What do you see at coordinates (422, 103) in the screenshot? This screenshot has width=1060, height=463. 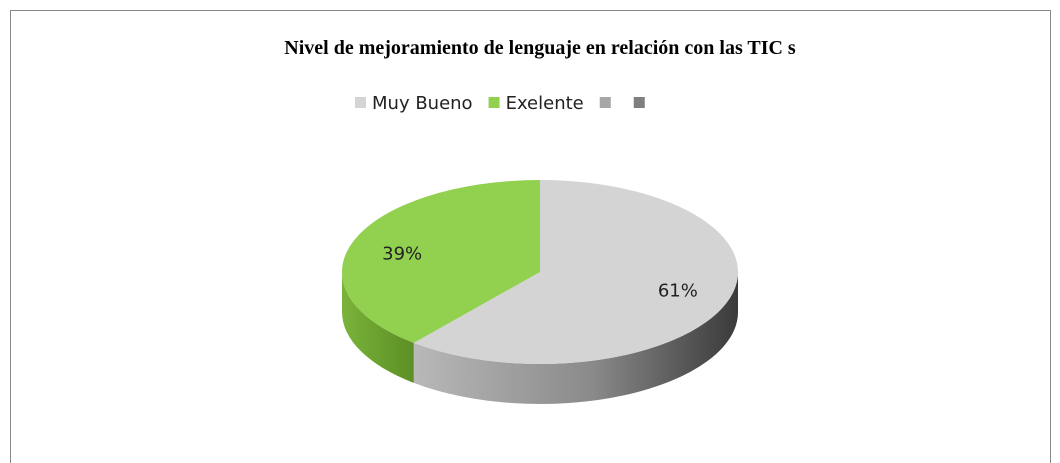 I see `legend-label: Muy Bueno` at bounding box center [422, 103].